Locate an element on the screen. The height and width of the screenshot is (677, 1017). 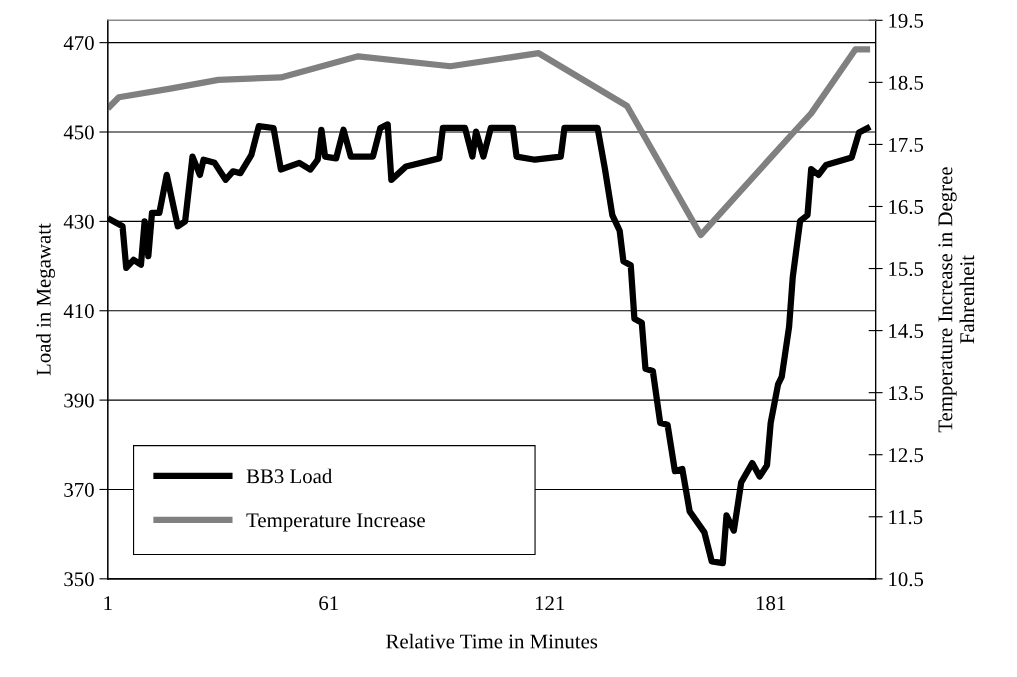
y2-tick-label: 19.5 is located at coordinates (906, 20).